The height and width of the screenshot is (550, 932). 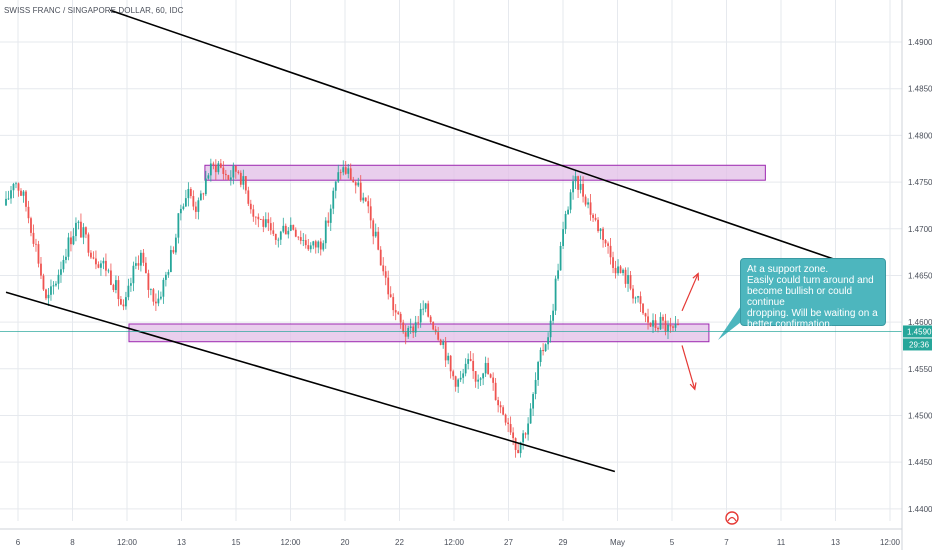 I want to click on x-tick-label: 15, so click(x=236, y=542).